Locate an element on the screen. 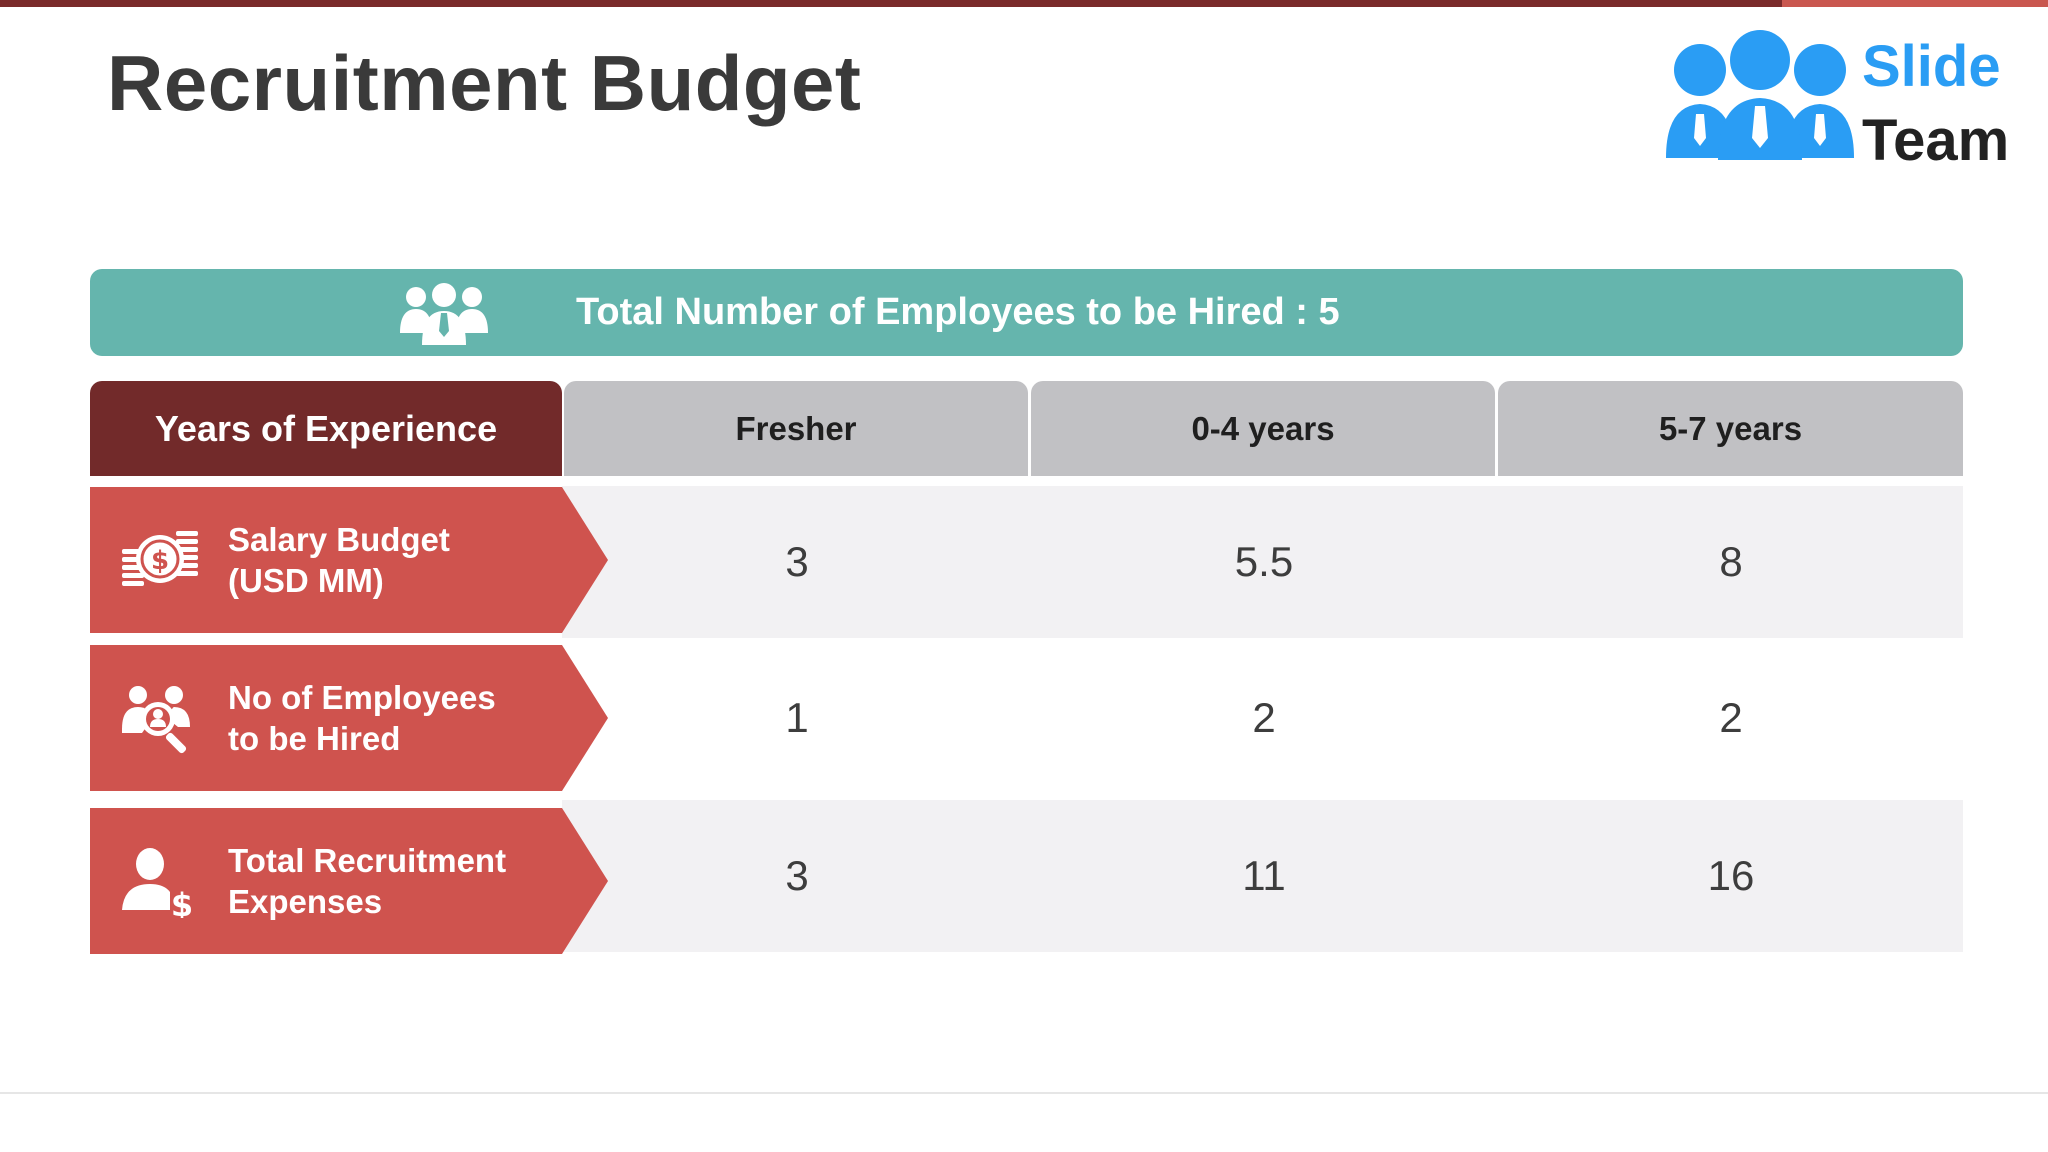  salary-budget-label-line2: (USD MM) is located at coordinates (306, 580).